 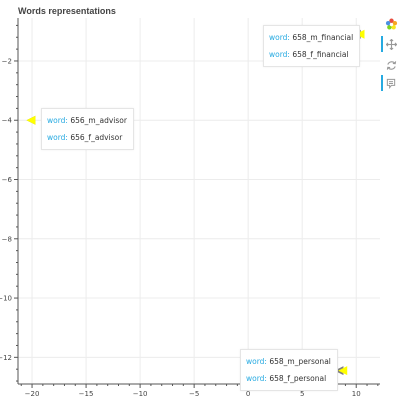 What do you see at coordinates (248, 394) in the screenshot?
I see `x-tick-label: 0` at bounding box center [248, 394].